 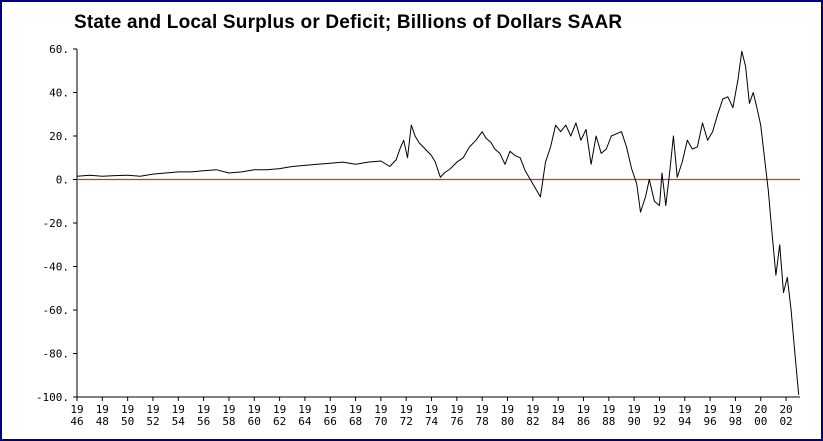 I want to click on x-tick-label-year: 82, so click(x=532, y=421).